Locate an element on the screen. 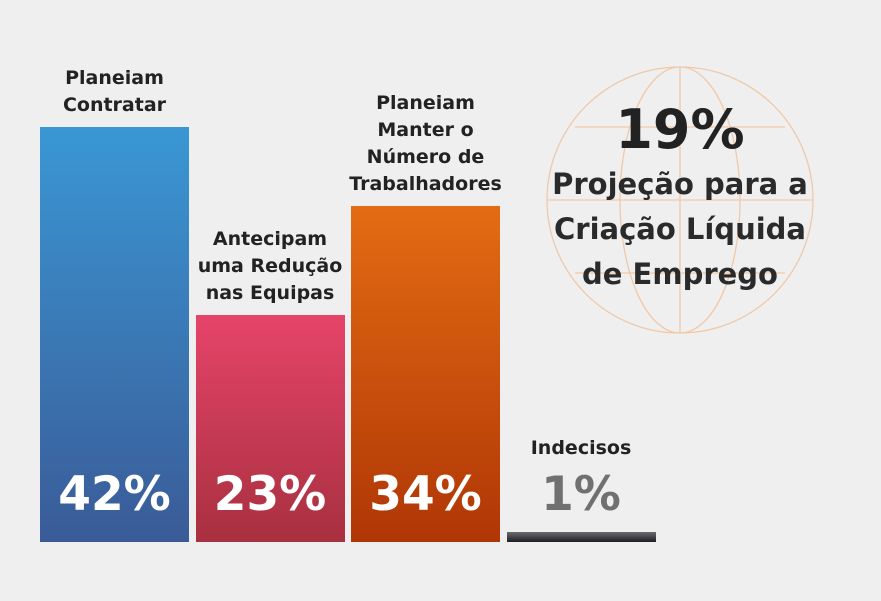 This screenshot has width=881, height=601. value-label: 42% is located at coordinates (114, 494).